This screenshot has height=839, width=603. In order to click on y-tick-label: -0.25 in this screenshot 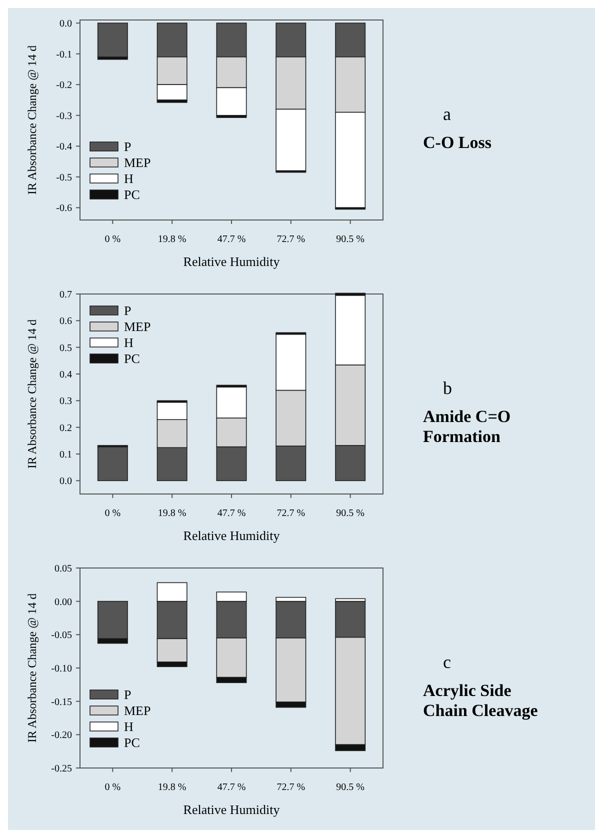, I will do `click(61, 769)`.